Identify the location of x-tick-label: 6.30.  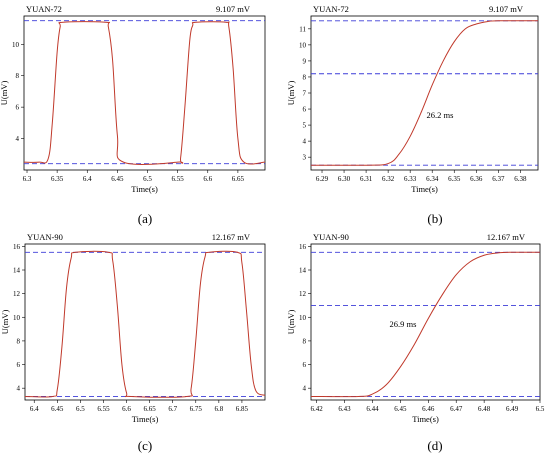
(344, 179).